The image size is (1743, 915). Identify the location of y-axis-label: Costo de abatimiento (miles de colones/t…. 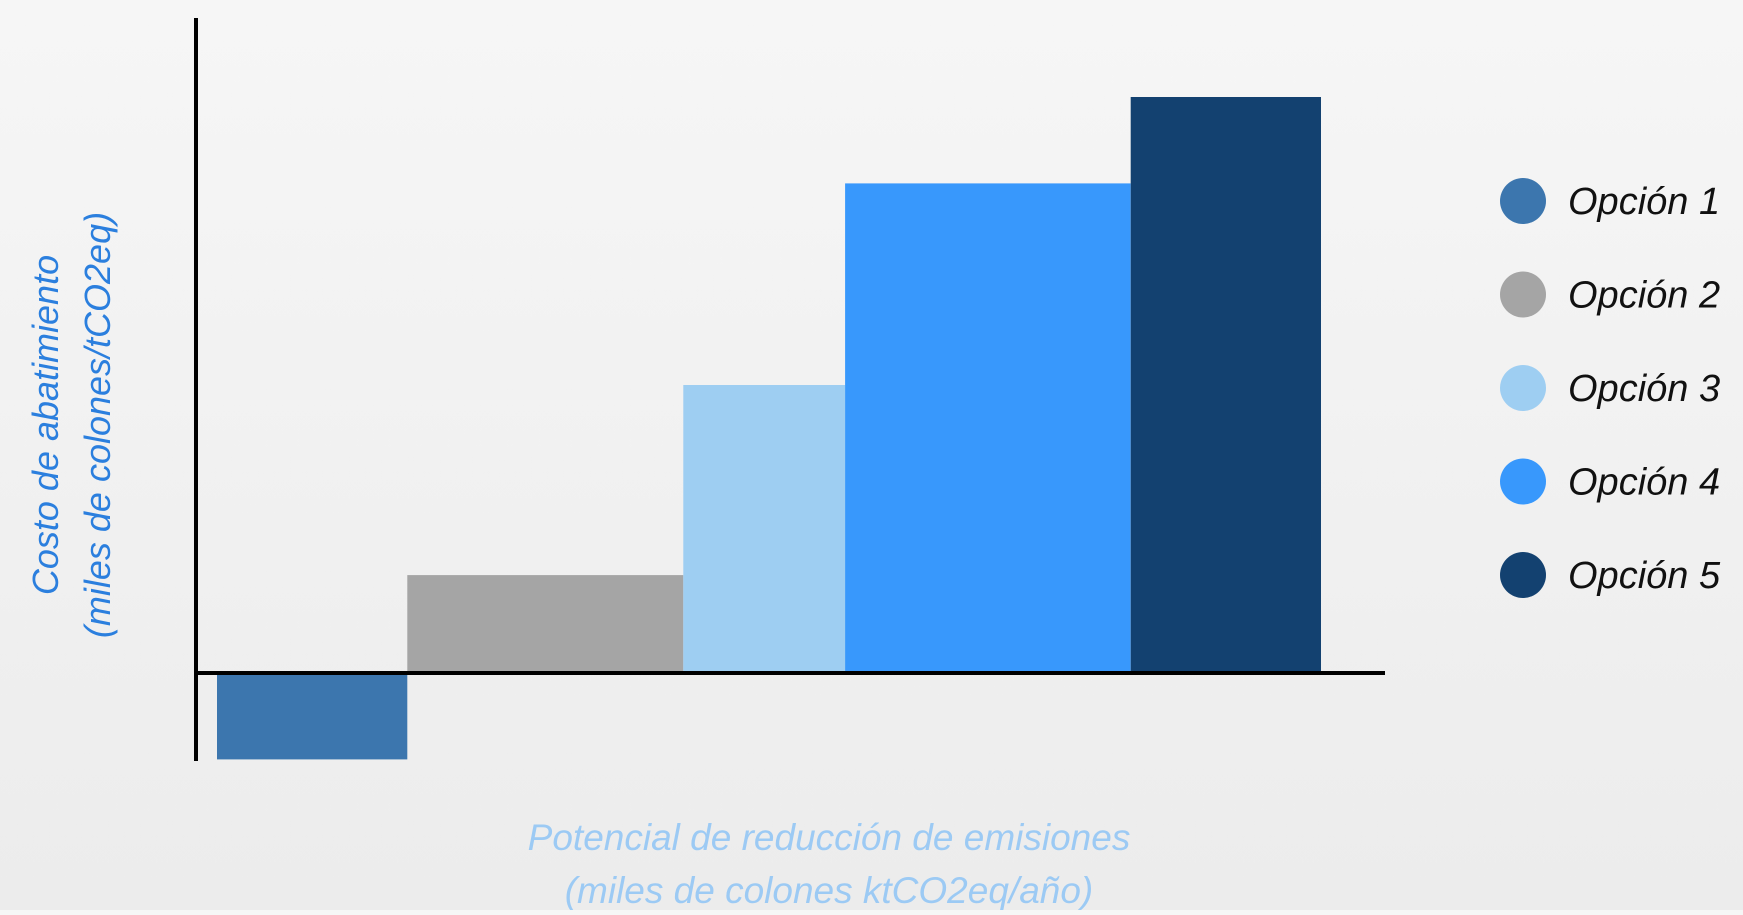
(71, 425).